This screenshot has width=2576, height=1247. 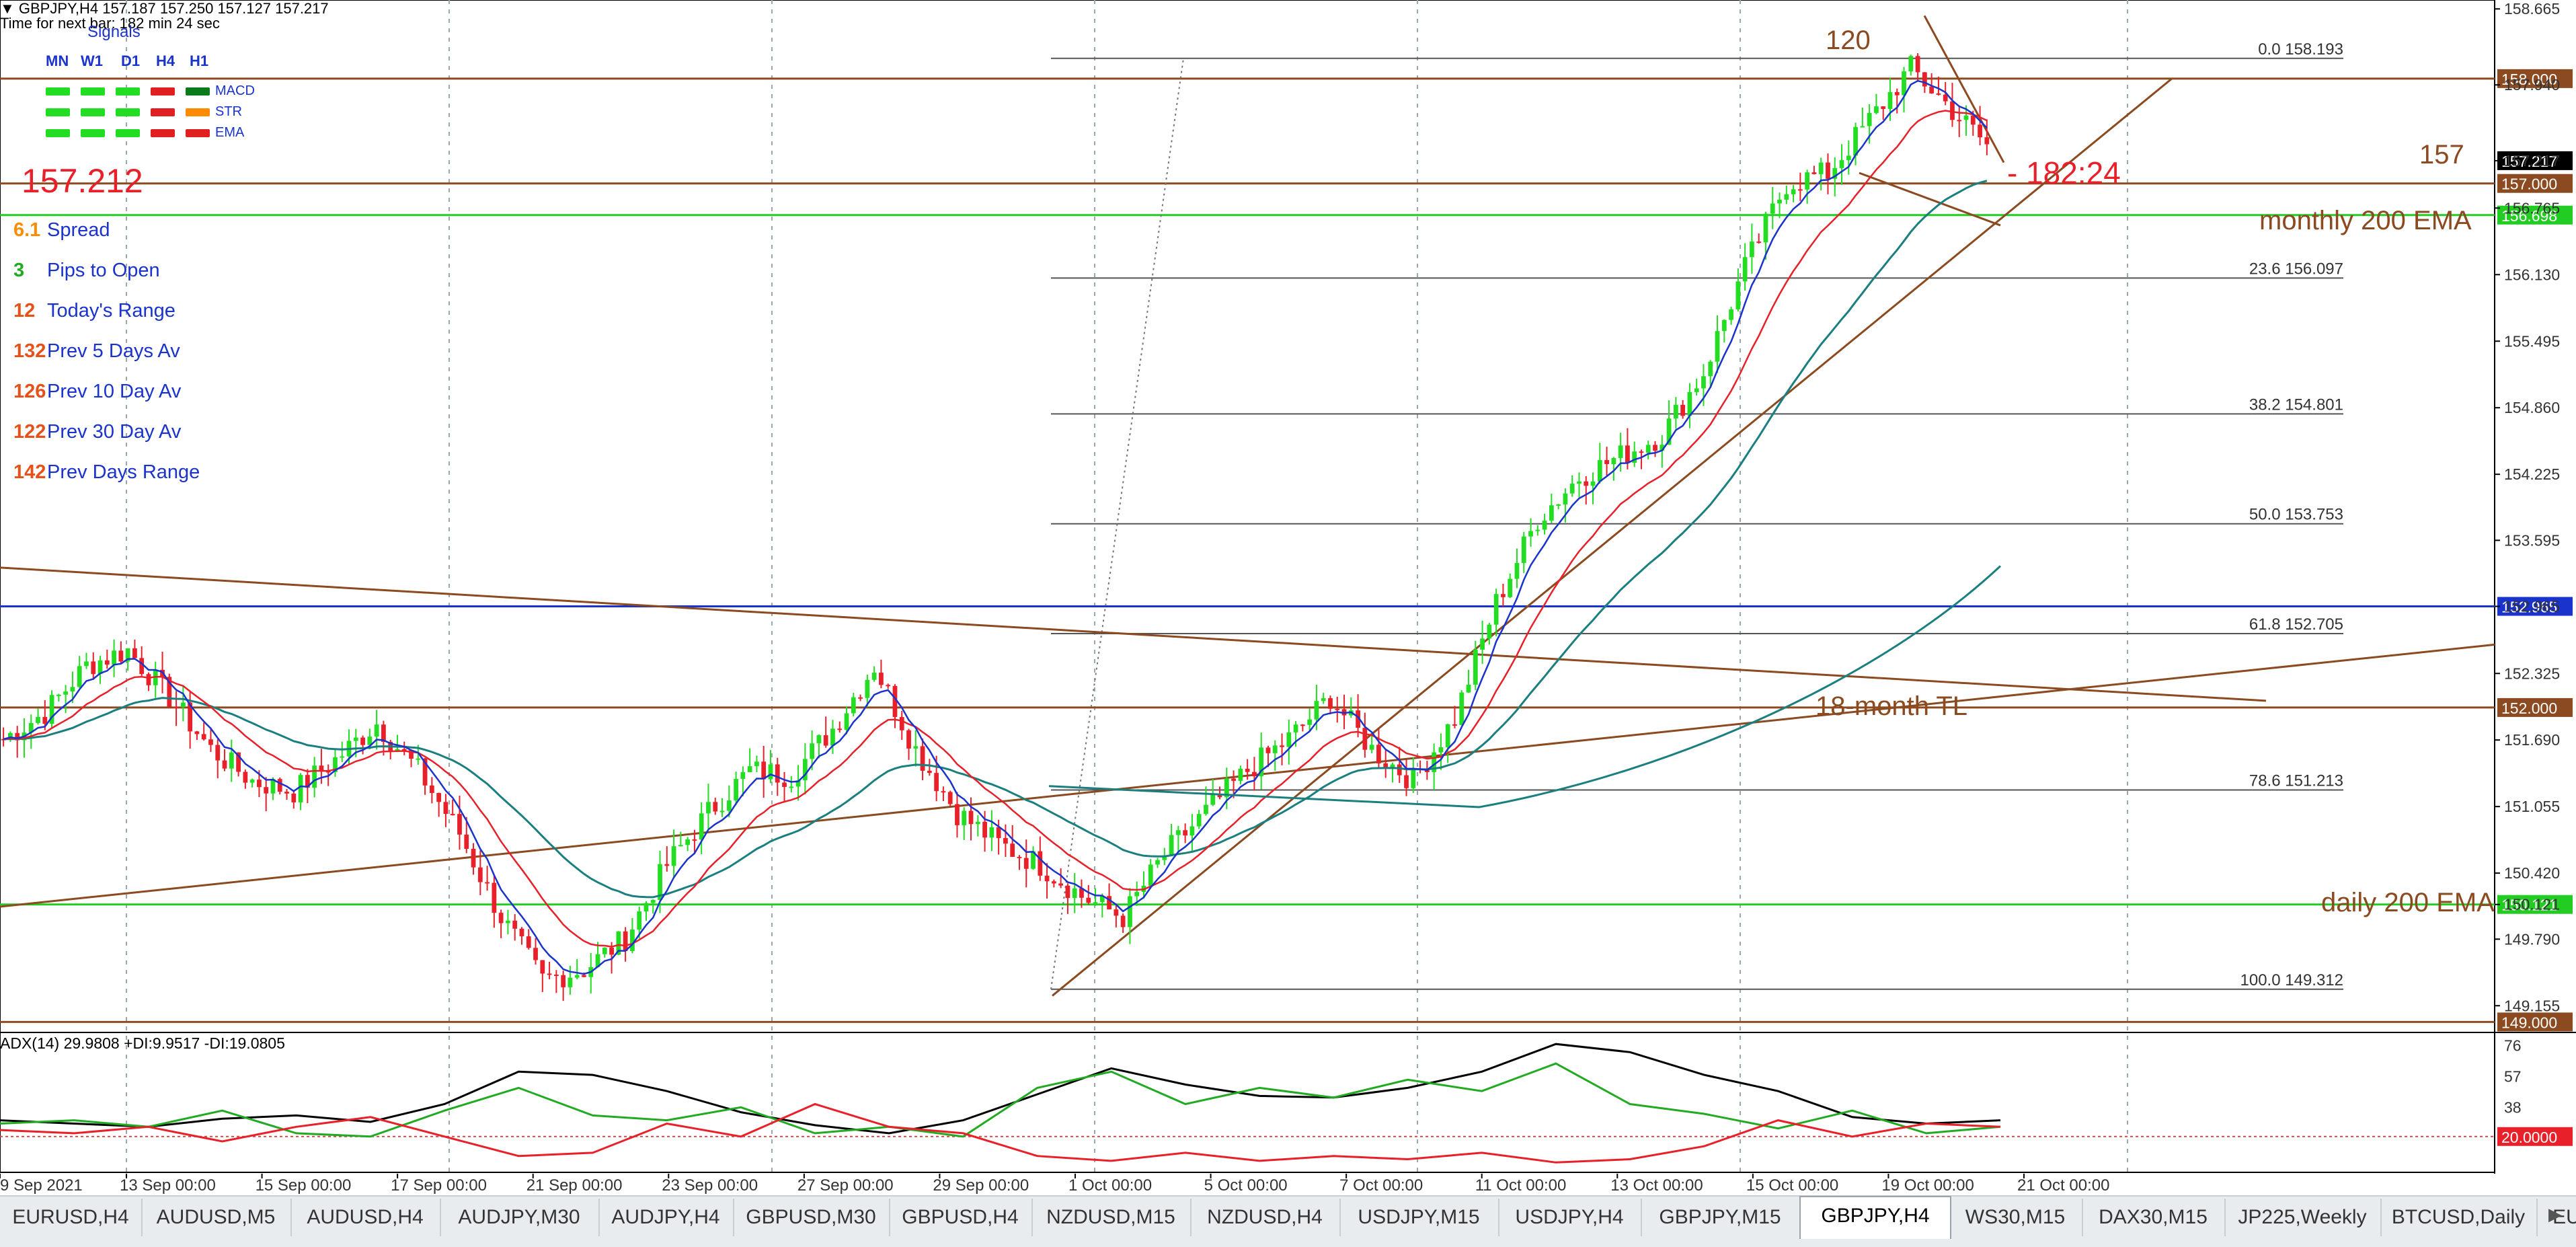 What do you see at coordinates (2442, 154) in the screenshot?
I see `annotation-157: 157` at bounding box center [2442, 154].